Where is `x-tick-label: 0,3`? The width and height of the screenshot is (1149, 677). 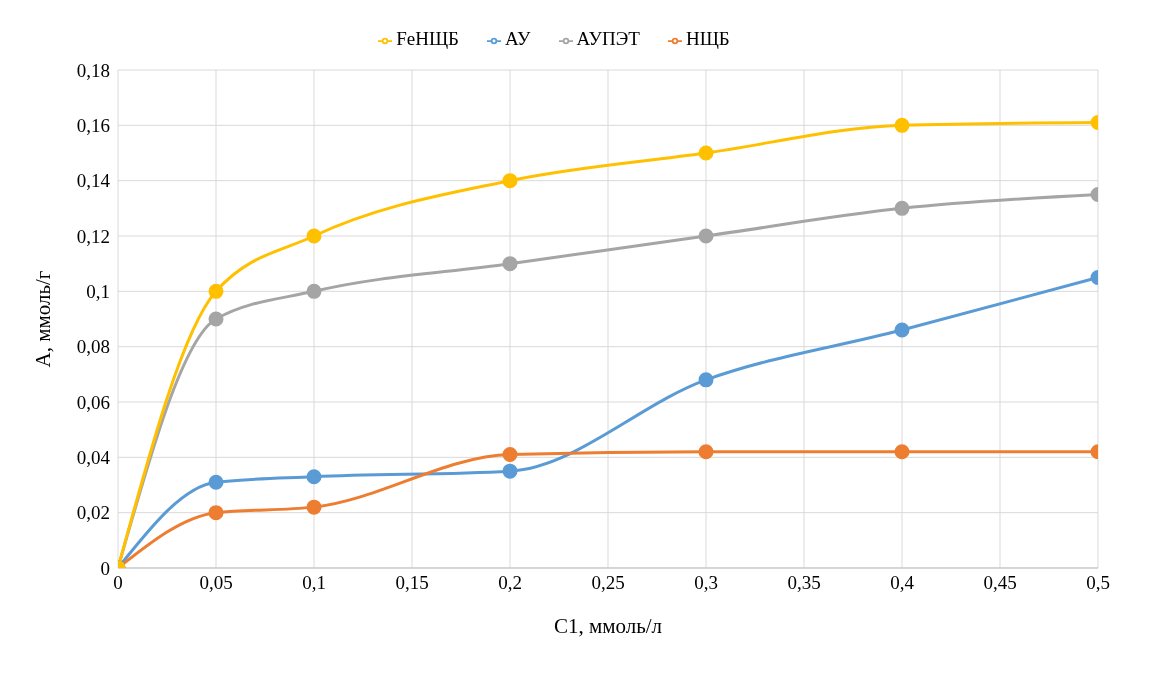 x-tick-label: 0,3 is located at coordinates (706, 583).